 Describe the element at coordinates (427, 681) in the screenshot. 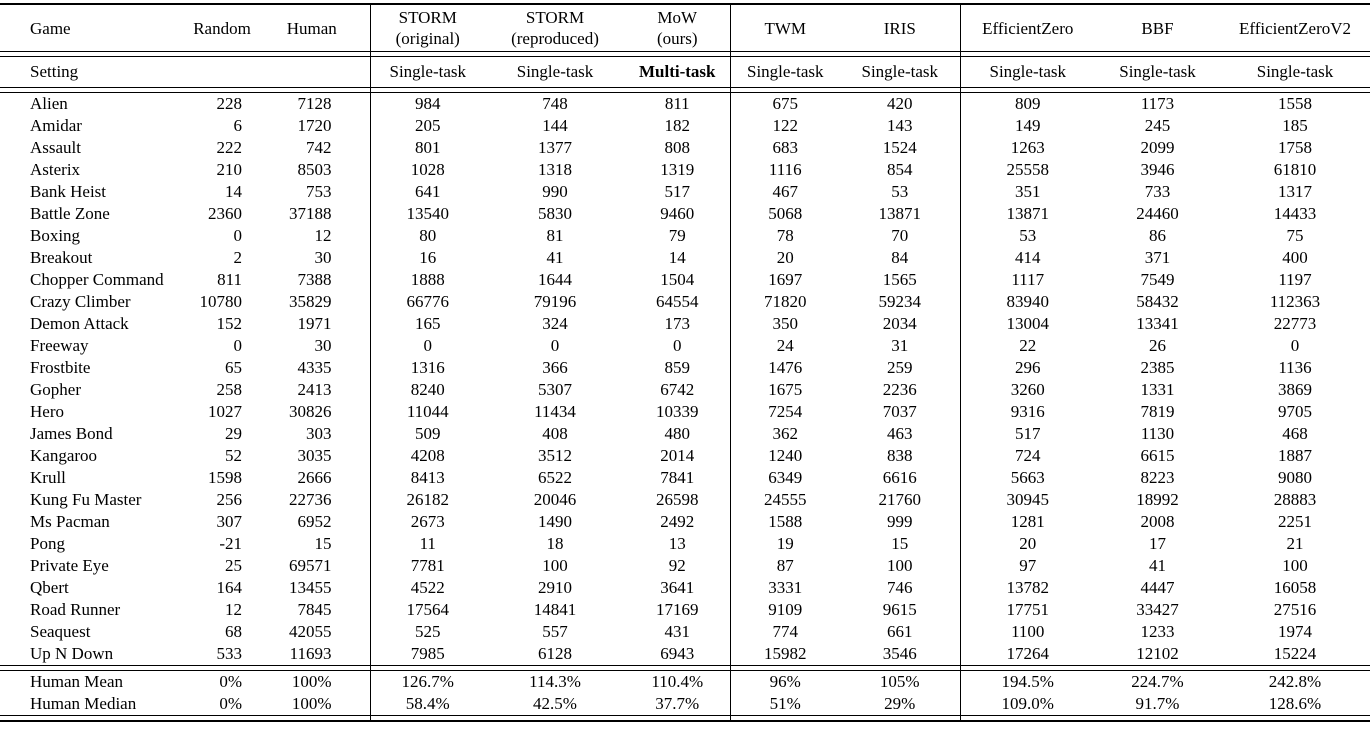

I see `aggregate-score-cell: 126.7%` at that location.